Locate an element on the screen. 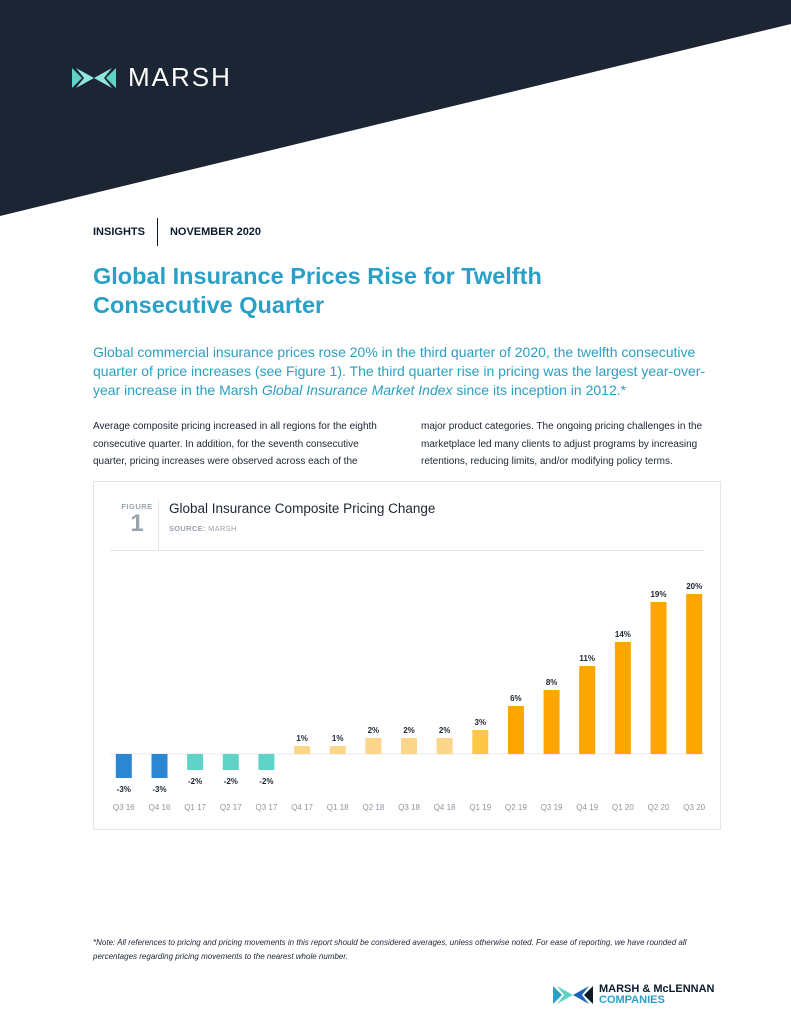 The image size is (791, 1024). section-label: INSIGHTS is located at coordinates (119, 232).